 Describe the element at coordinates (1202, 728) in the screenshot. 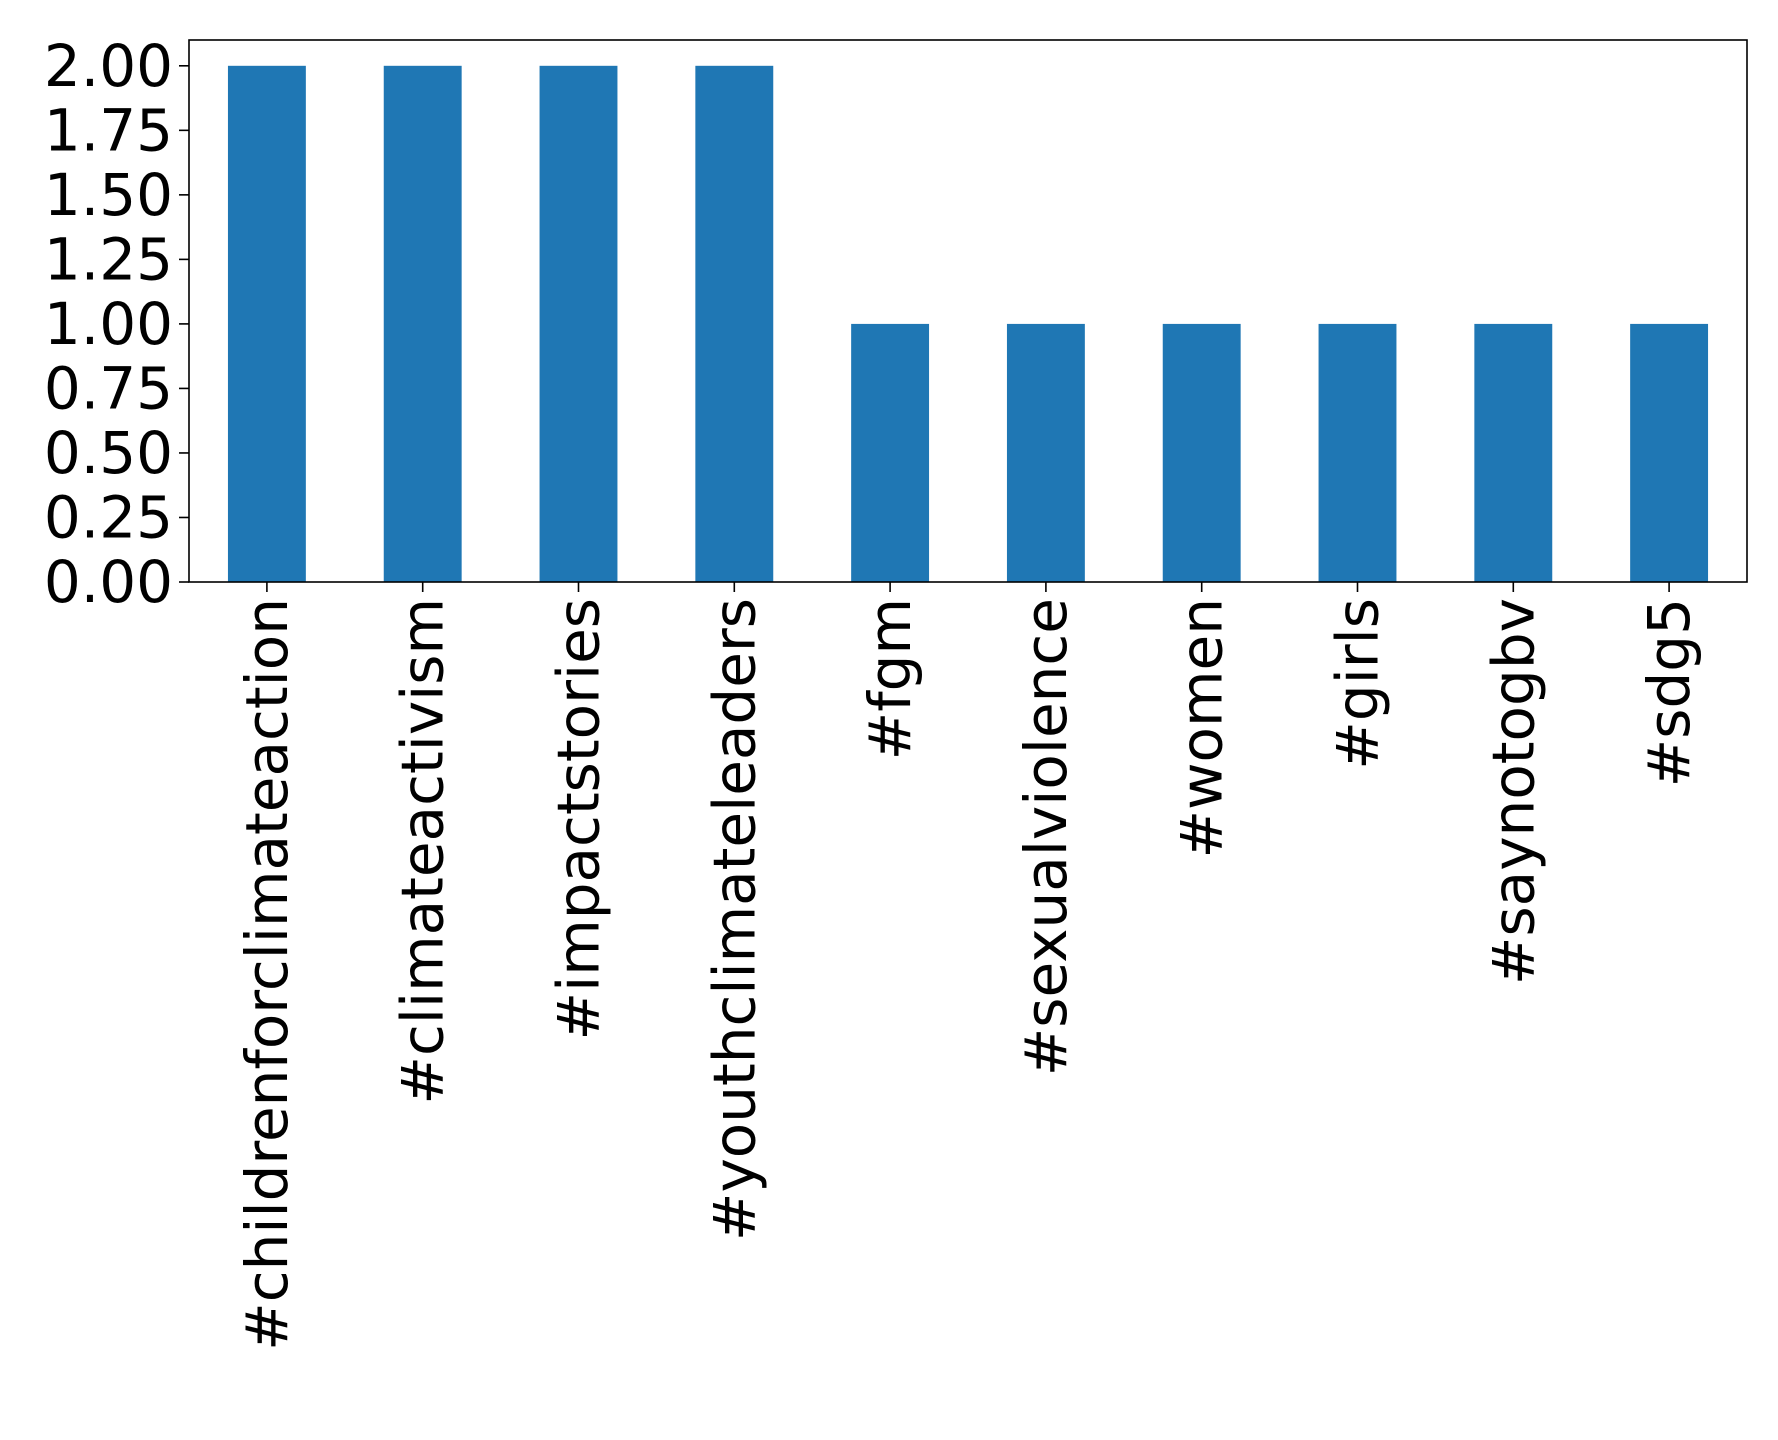

I see `xtick-label-6: #women` at that location.